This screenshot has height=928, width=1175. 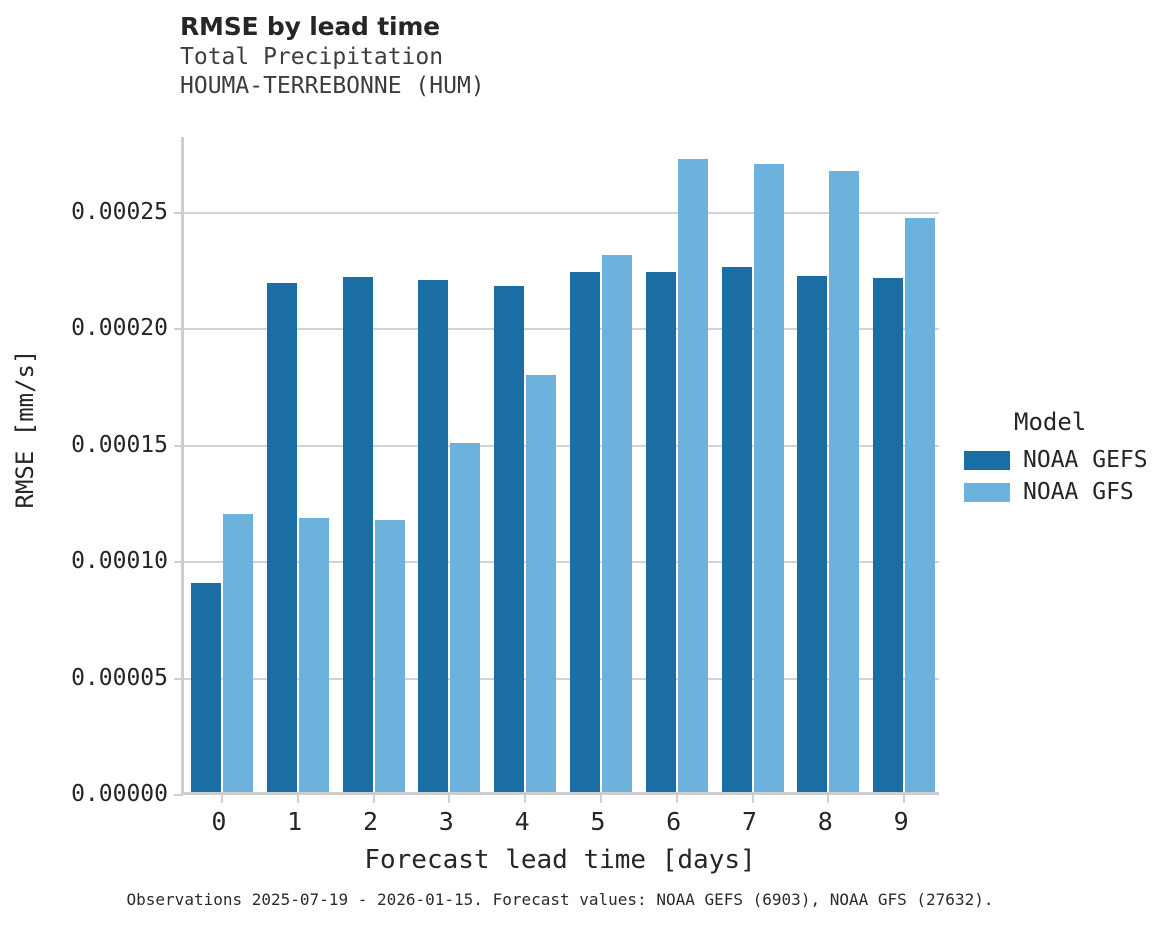 I want to click on y-axis-tick-label: 0.00025, so click(x=119, y=212).